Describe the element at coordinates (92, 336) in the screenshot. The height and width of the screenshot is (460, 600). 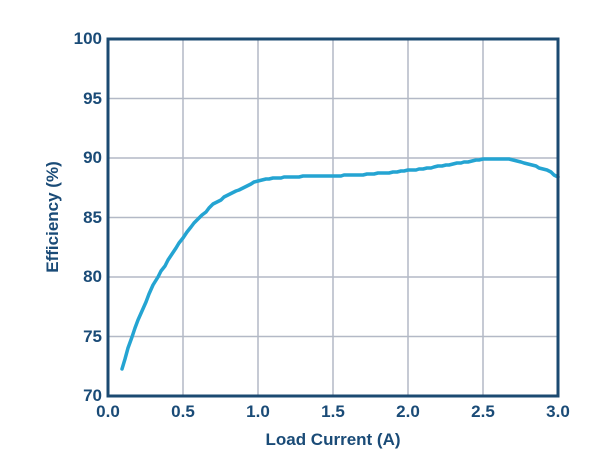
I see `y-tick-label: 75` at that location.